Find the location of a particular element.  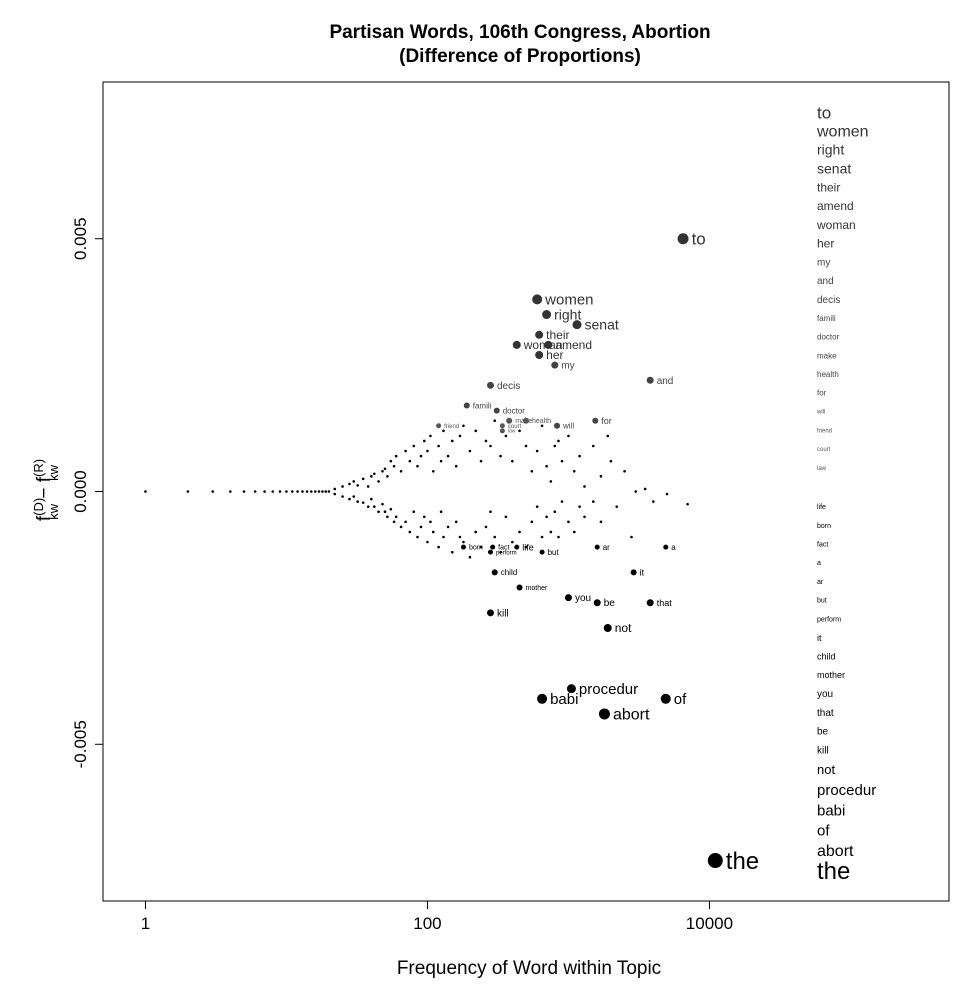

point-label-not: not is located at coordinates (623, 628).